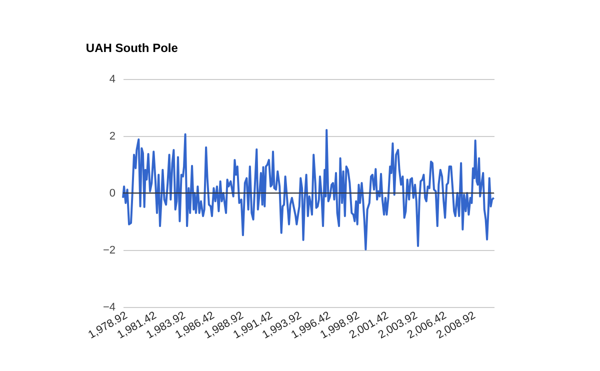 The width and height of the screenshot is (600, 371). Describe the element at coordinates (109, 308) in the screenshot. I see `y-tick-label: −4` at that location.